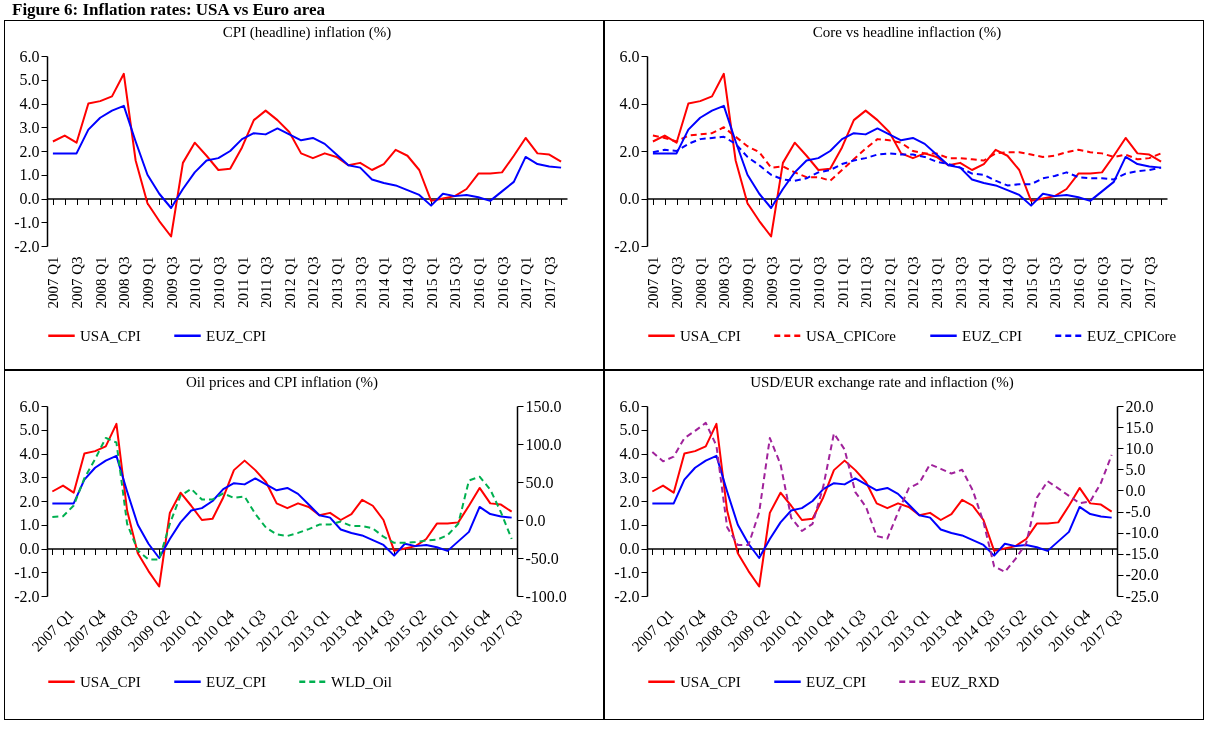 The image size is (1210, 729). Describe the element at coordinates (1142, 554) in the screenshot. I see `y2-tick-label: -15.0` at that location.